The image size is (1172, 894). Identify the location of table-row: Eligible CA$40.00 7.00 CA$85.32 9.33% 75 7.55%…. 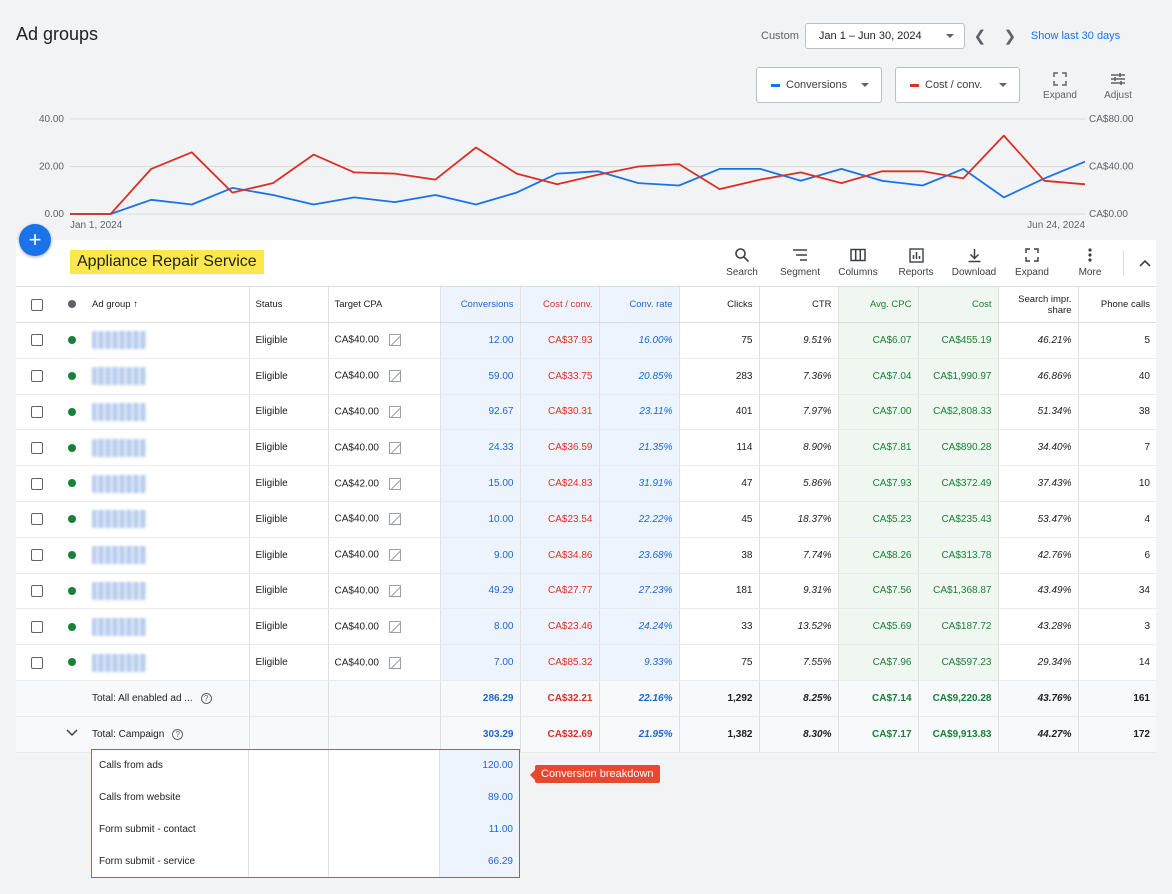
(586, 662).